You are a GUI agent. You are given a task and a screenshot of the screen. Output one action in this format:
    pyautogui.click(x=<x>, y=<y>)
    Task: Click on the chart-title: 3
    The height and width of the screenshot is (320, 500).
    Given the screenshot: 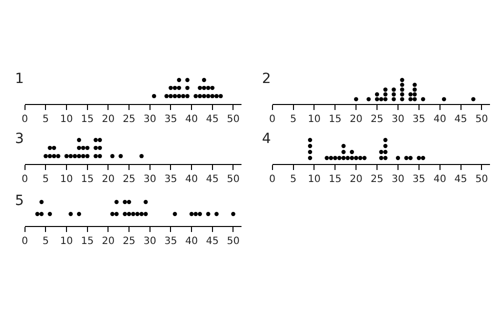 What is the action you would take?
    pyautogui.click(x=19, y=139)
    